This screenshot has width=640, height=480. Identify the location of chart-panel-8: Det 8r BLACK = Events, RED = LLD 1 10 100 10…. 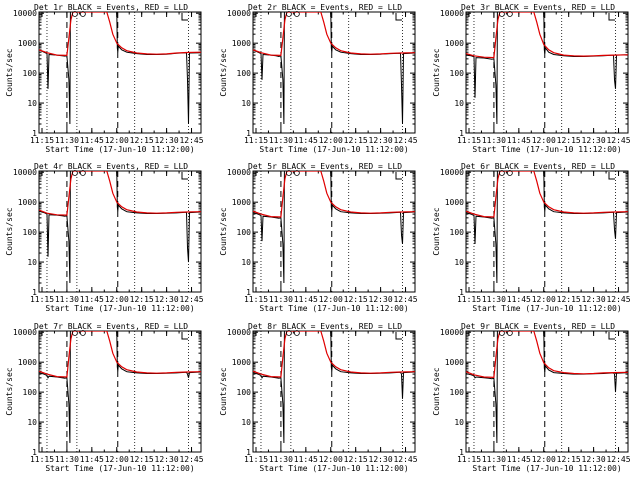
(318, 397).